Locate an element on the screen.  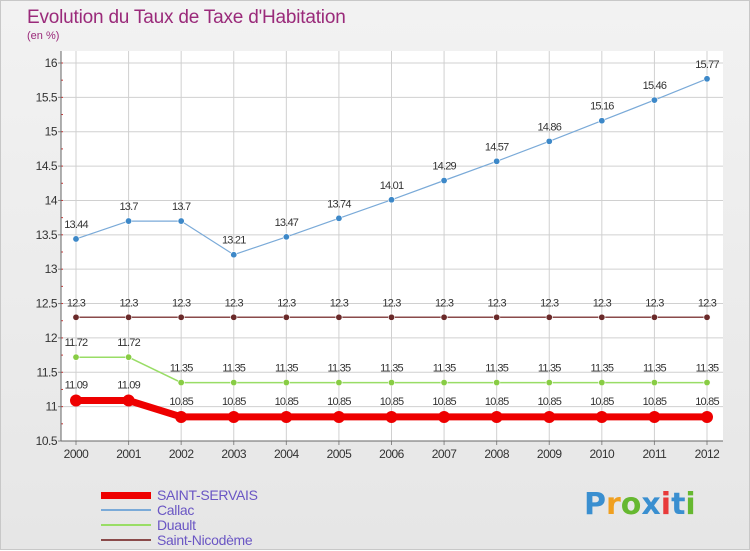
data-label: 13.74 is located at coordinates (339, 204).